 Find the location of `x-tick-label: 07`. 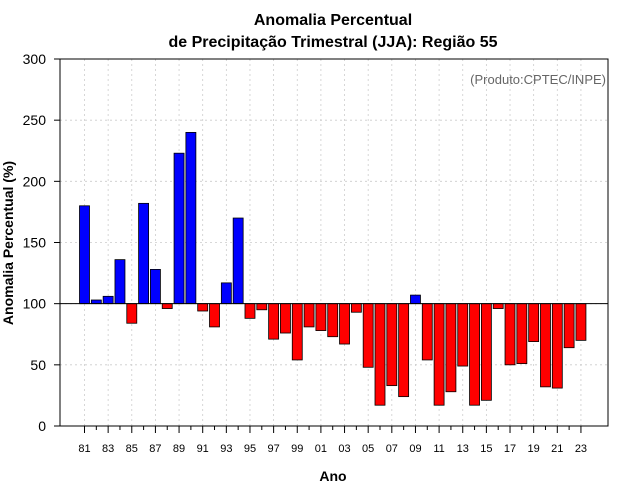

x-tick-label: 07 is located at coordinates (392, 449).